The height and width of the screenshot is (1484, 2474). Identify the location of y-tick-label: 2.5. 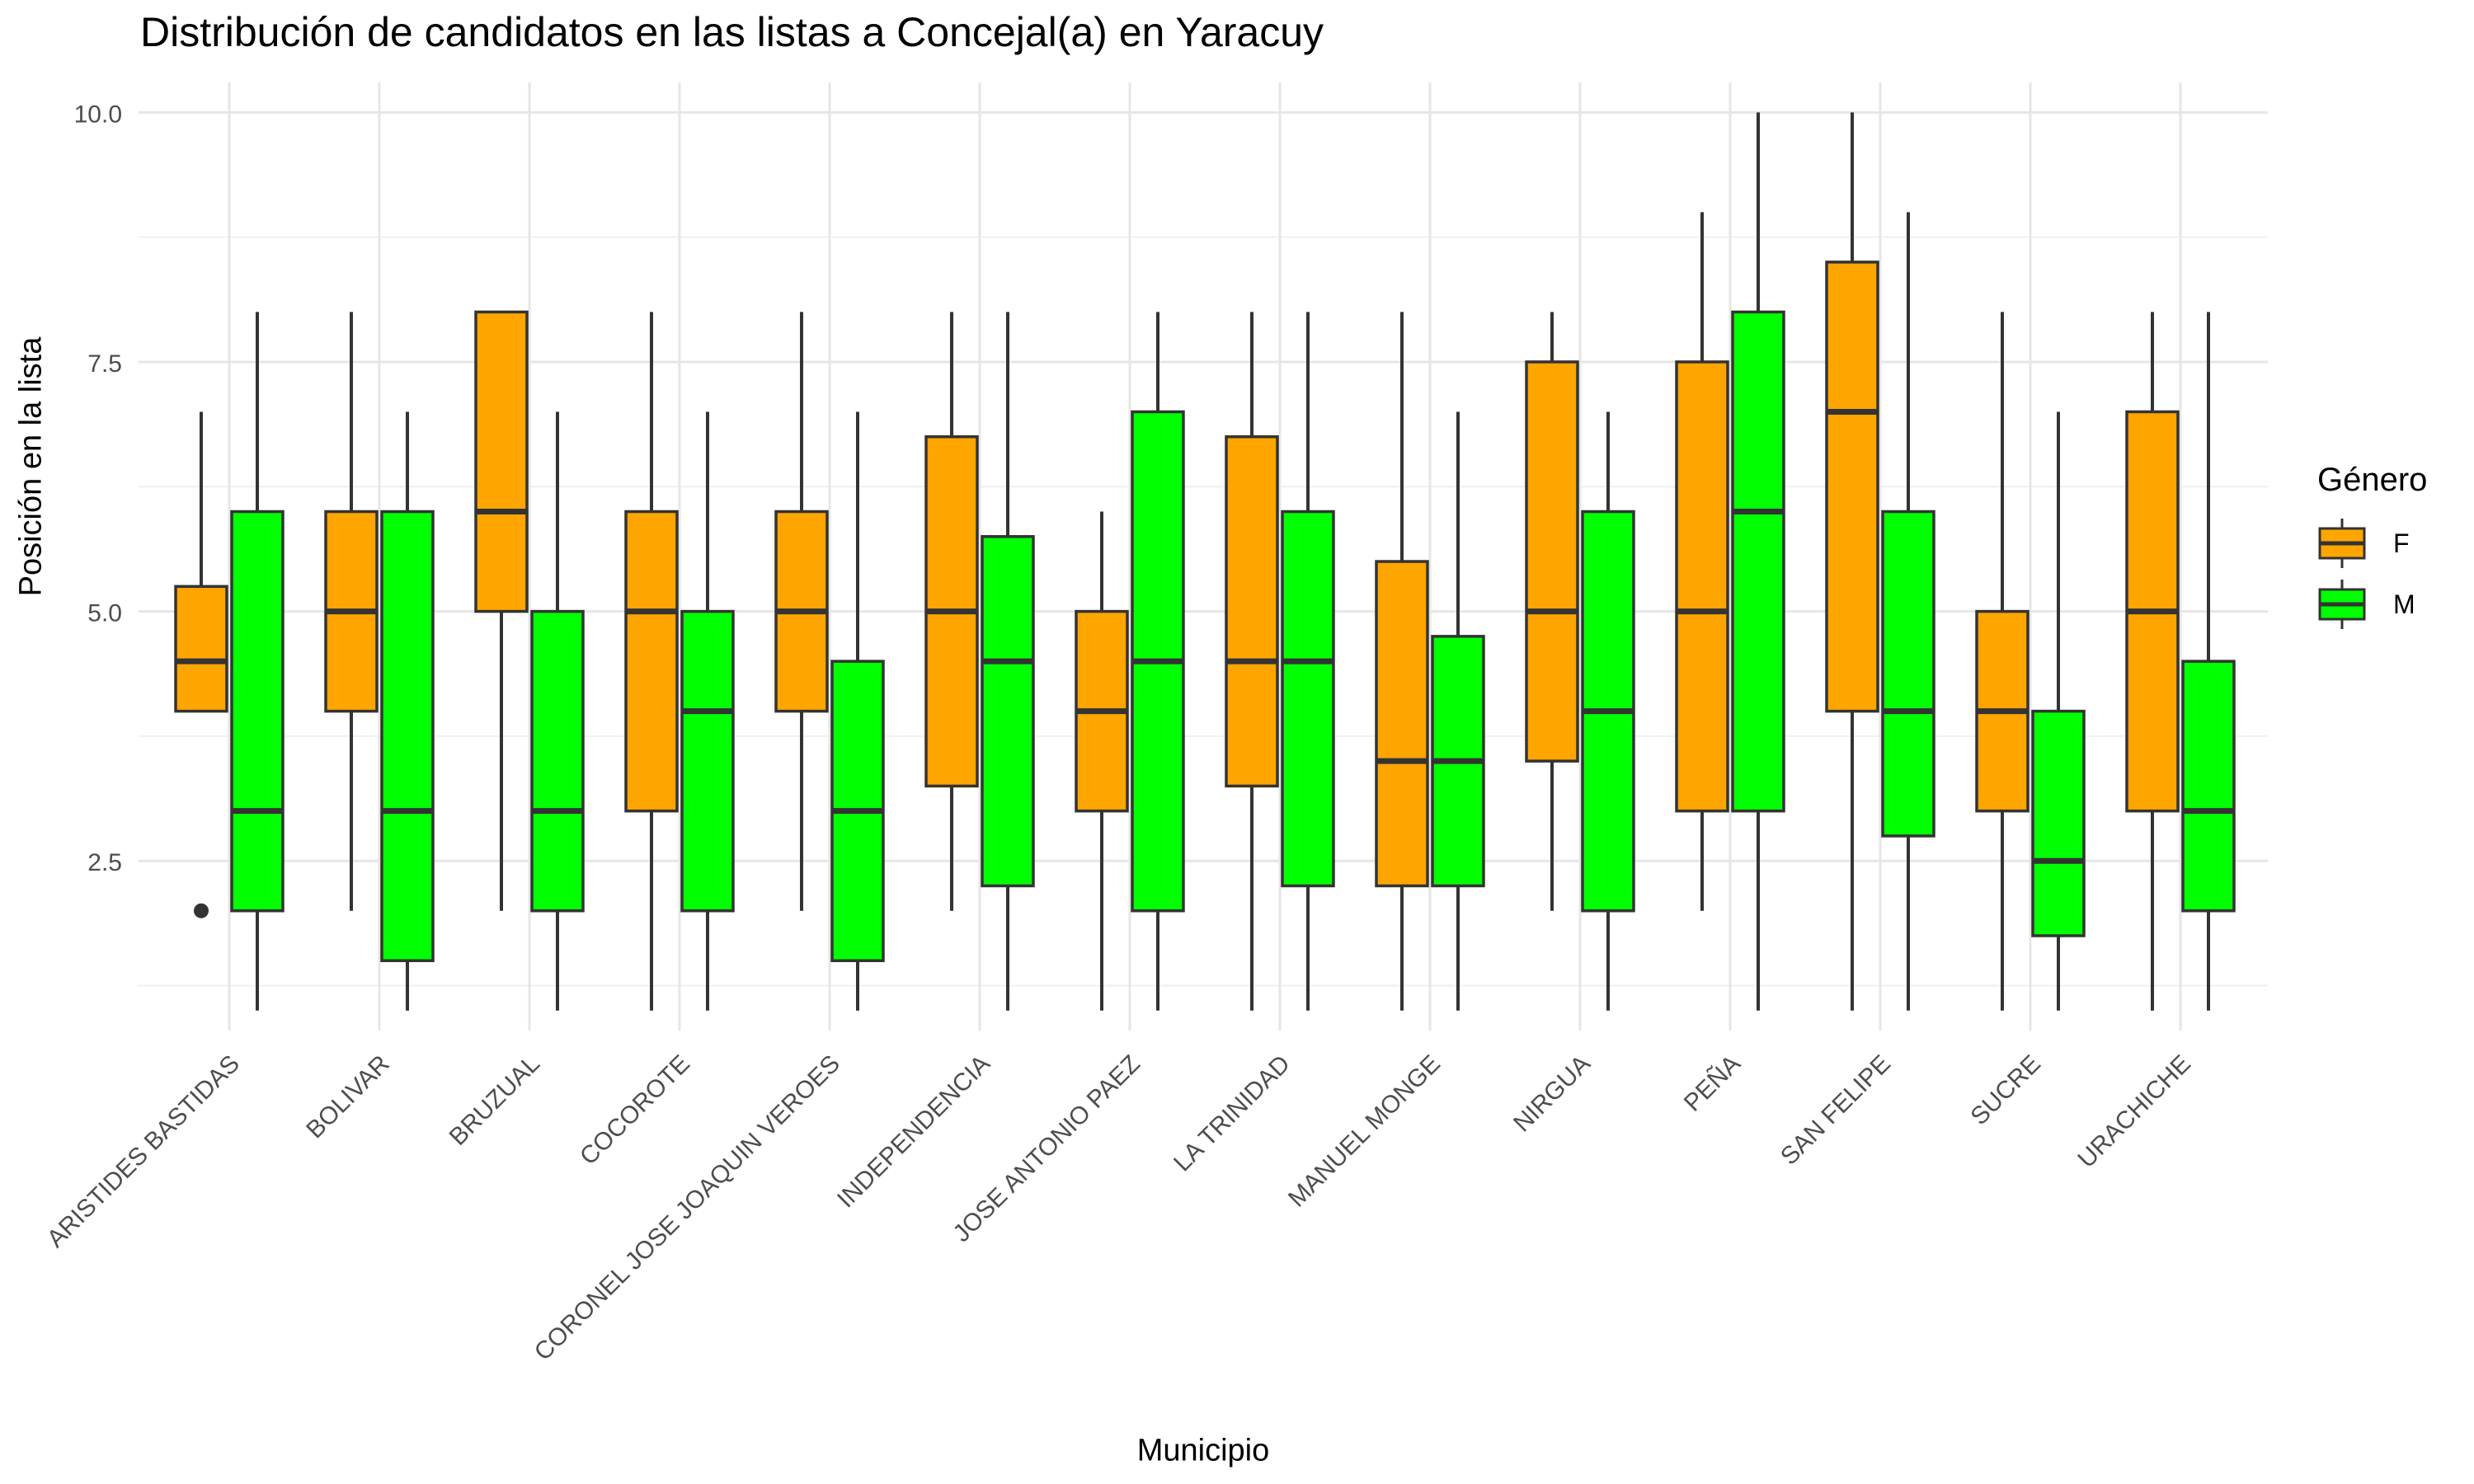
(104, 863).